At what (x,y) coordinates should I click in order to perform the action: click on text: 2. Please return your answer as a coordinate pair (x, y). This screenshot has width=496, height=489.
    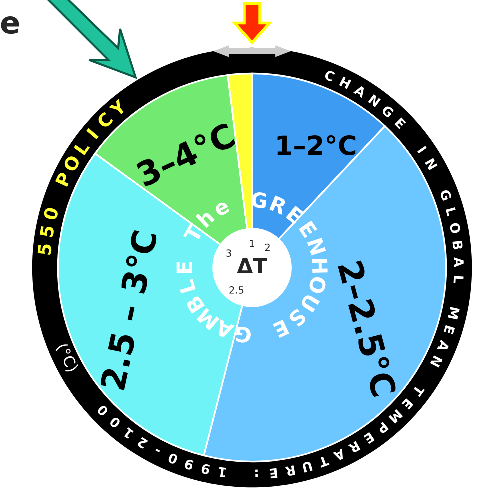
    Looking at the image, I should click on (267, 248).